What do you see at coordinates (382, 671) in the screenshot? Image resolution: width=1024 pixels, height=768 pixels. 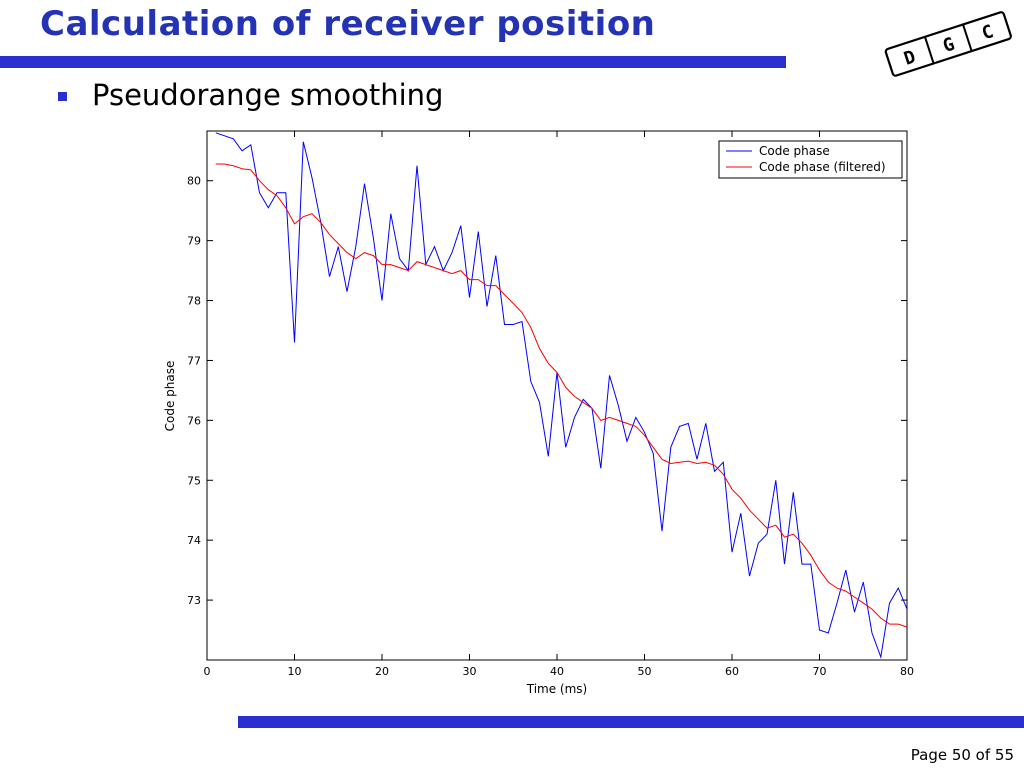 I see `x-tick-label-2: 20` at bounding box center [382, 671].